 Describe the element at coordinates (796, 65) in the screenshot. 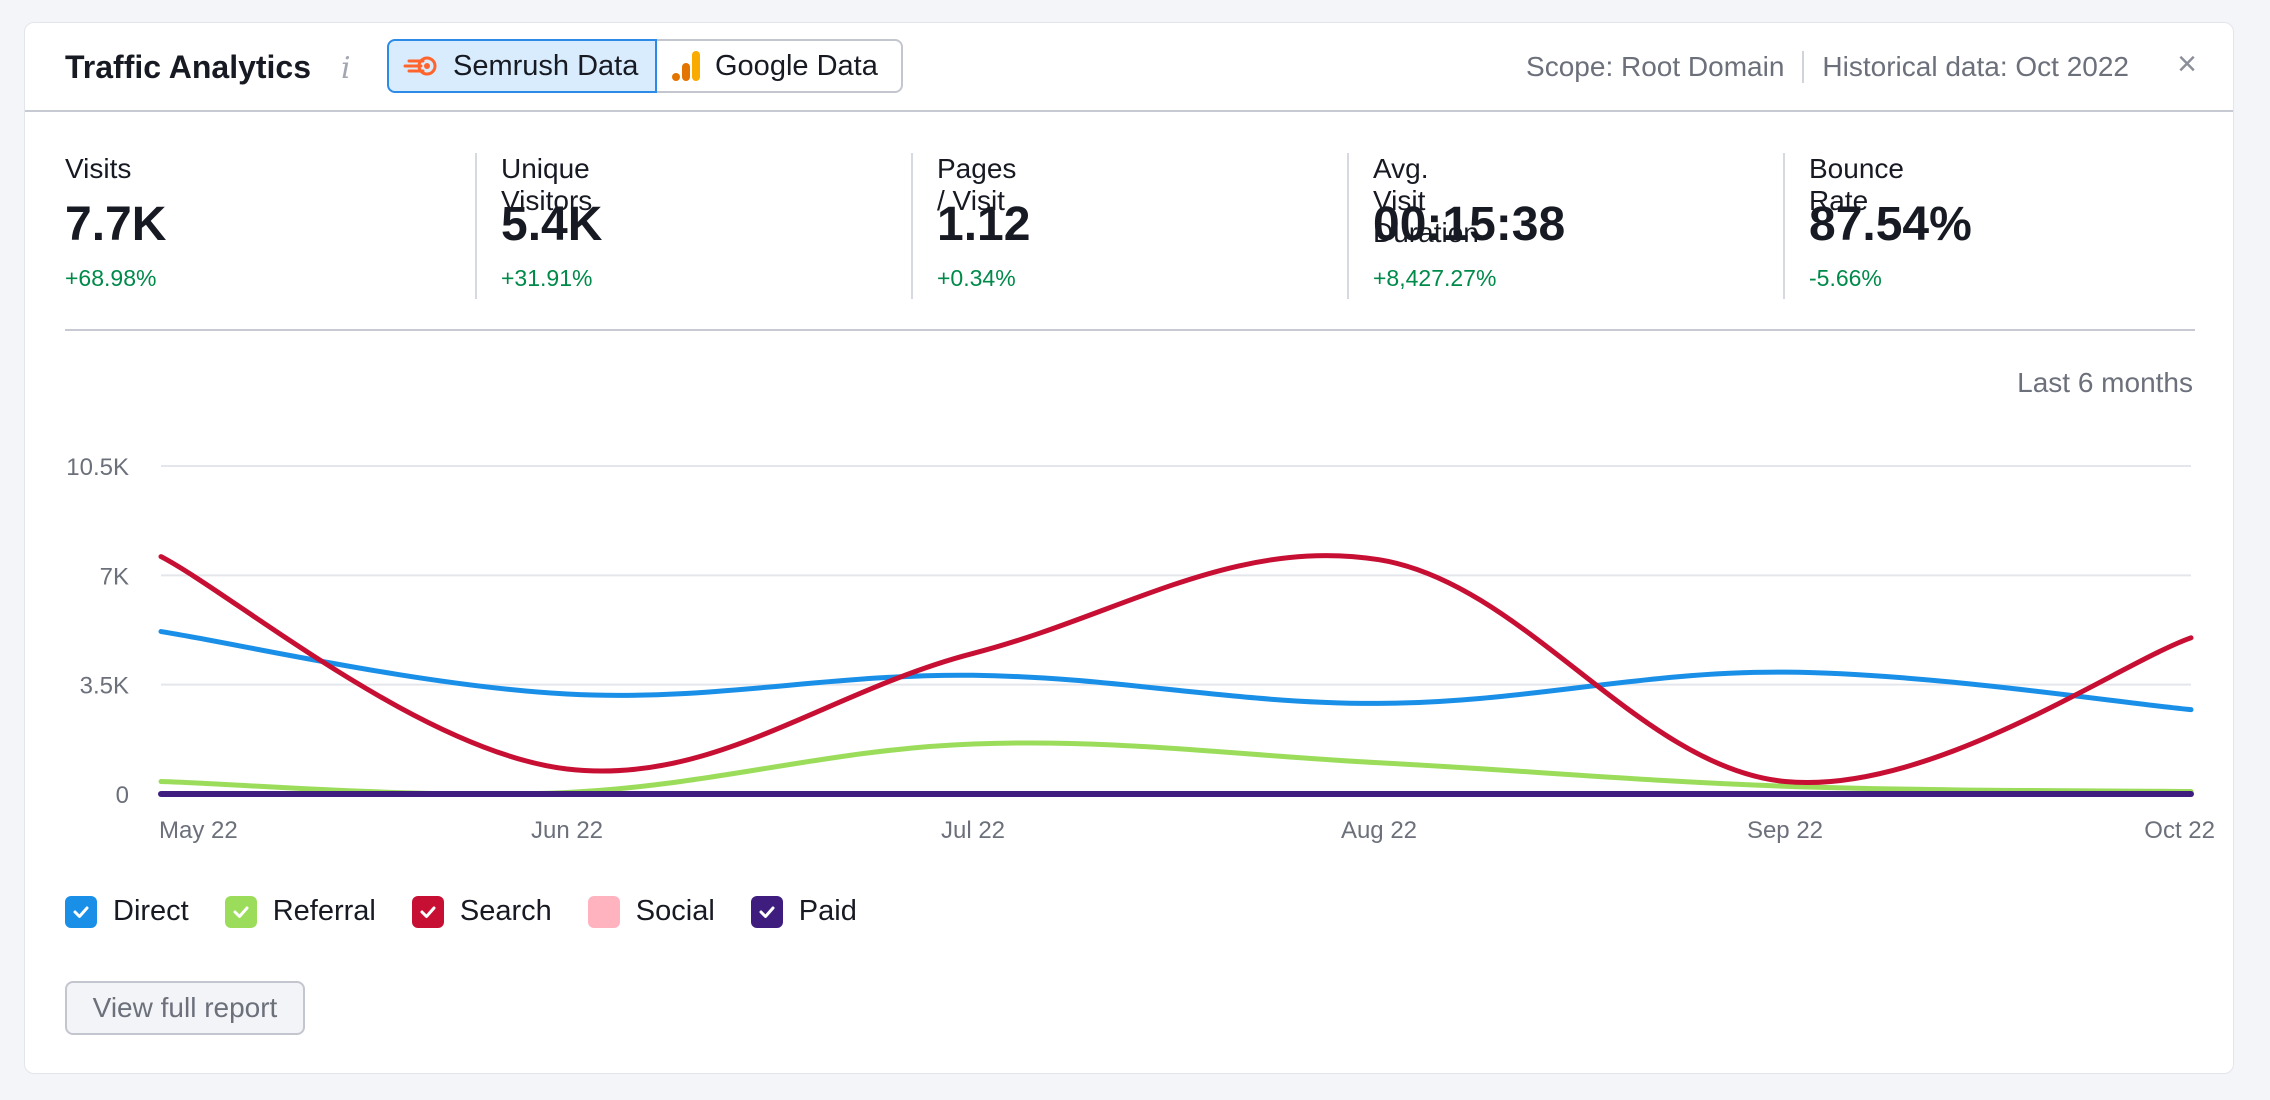

I see `google-data-label: Google Data` at that location.